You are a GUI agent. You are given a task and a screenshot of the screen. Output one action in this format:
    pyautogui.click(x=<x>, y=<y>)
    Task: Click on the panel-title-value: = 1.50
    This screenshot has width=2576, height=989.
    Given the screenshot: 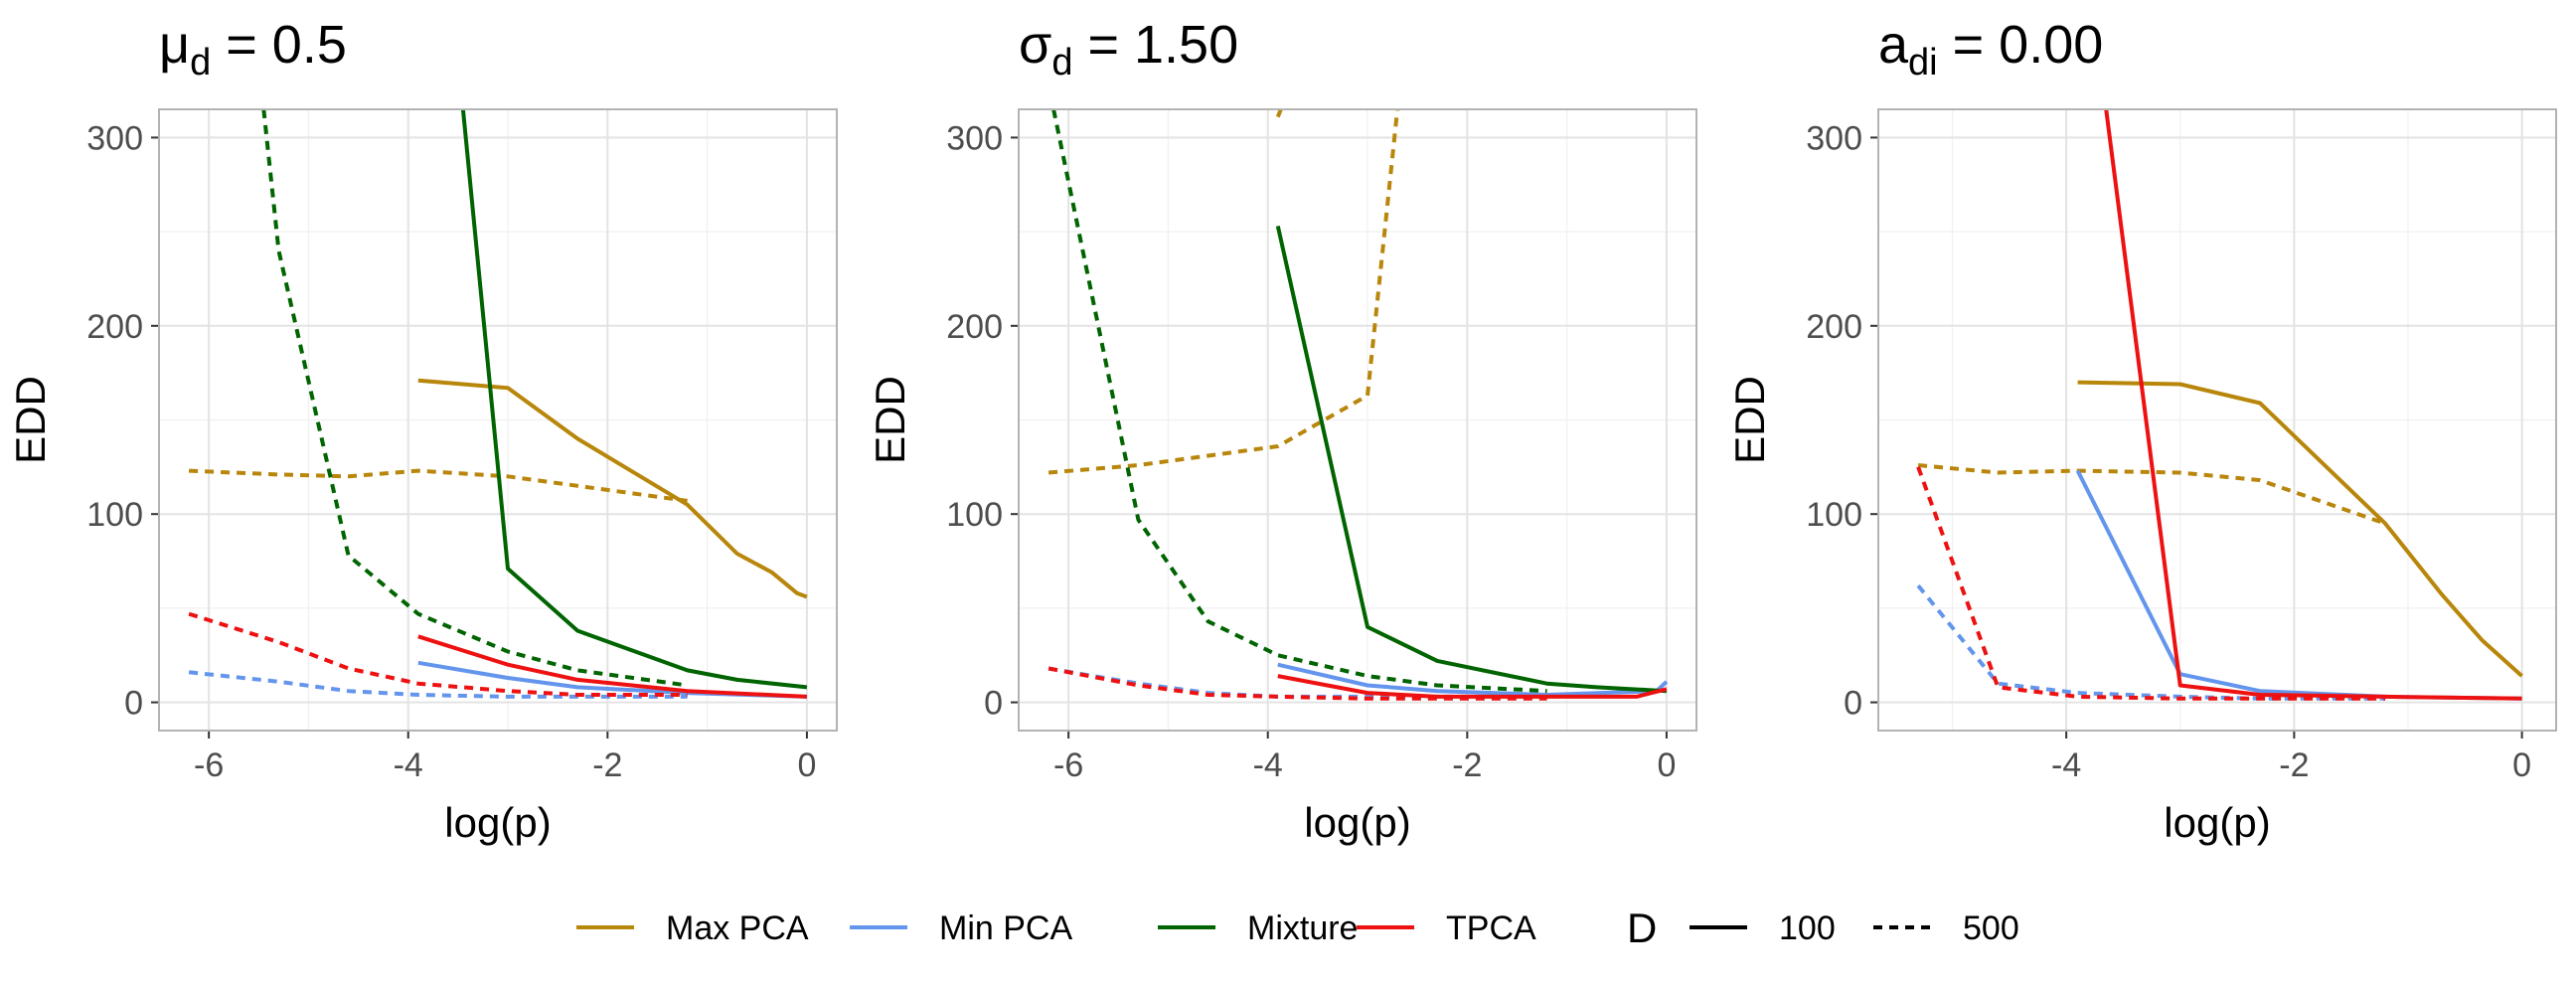 What is the action you would take?
    pyautogui.click(x=1155, y=45)
    